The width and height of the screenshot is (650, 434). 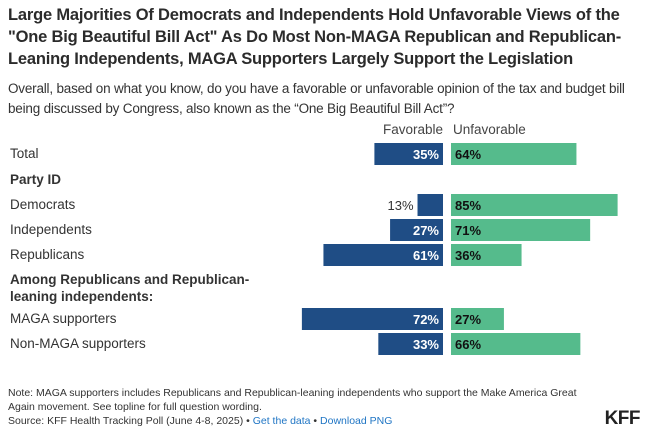 I want to click on bar-unfavorable-non-maga-supporters, so click(x=516, y=344).